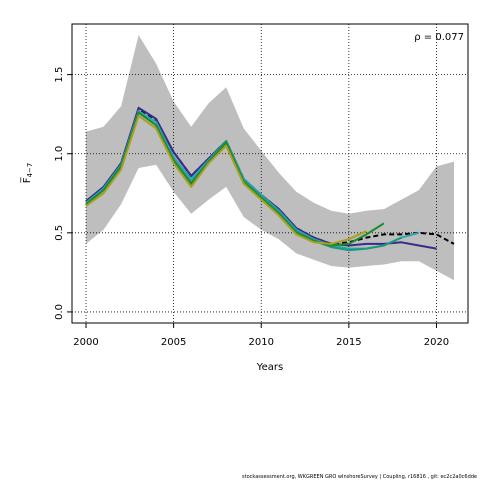 This screenshot has width=480, height=480. What do you see at coordinates (26, 180) in the screenshot?
I see `y-axis-label-main: F̅` at bounding box center [26, 180].